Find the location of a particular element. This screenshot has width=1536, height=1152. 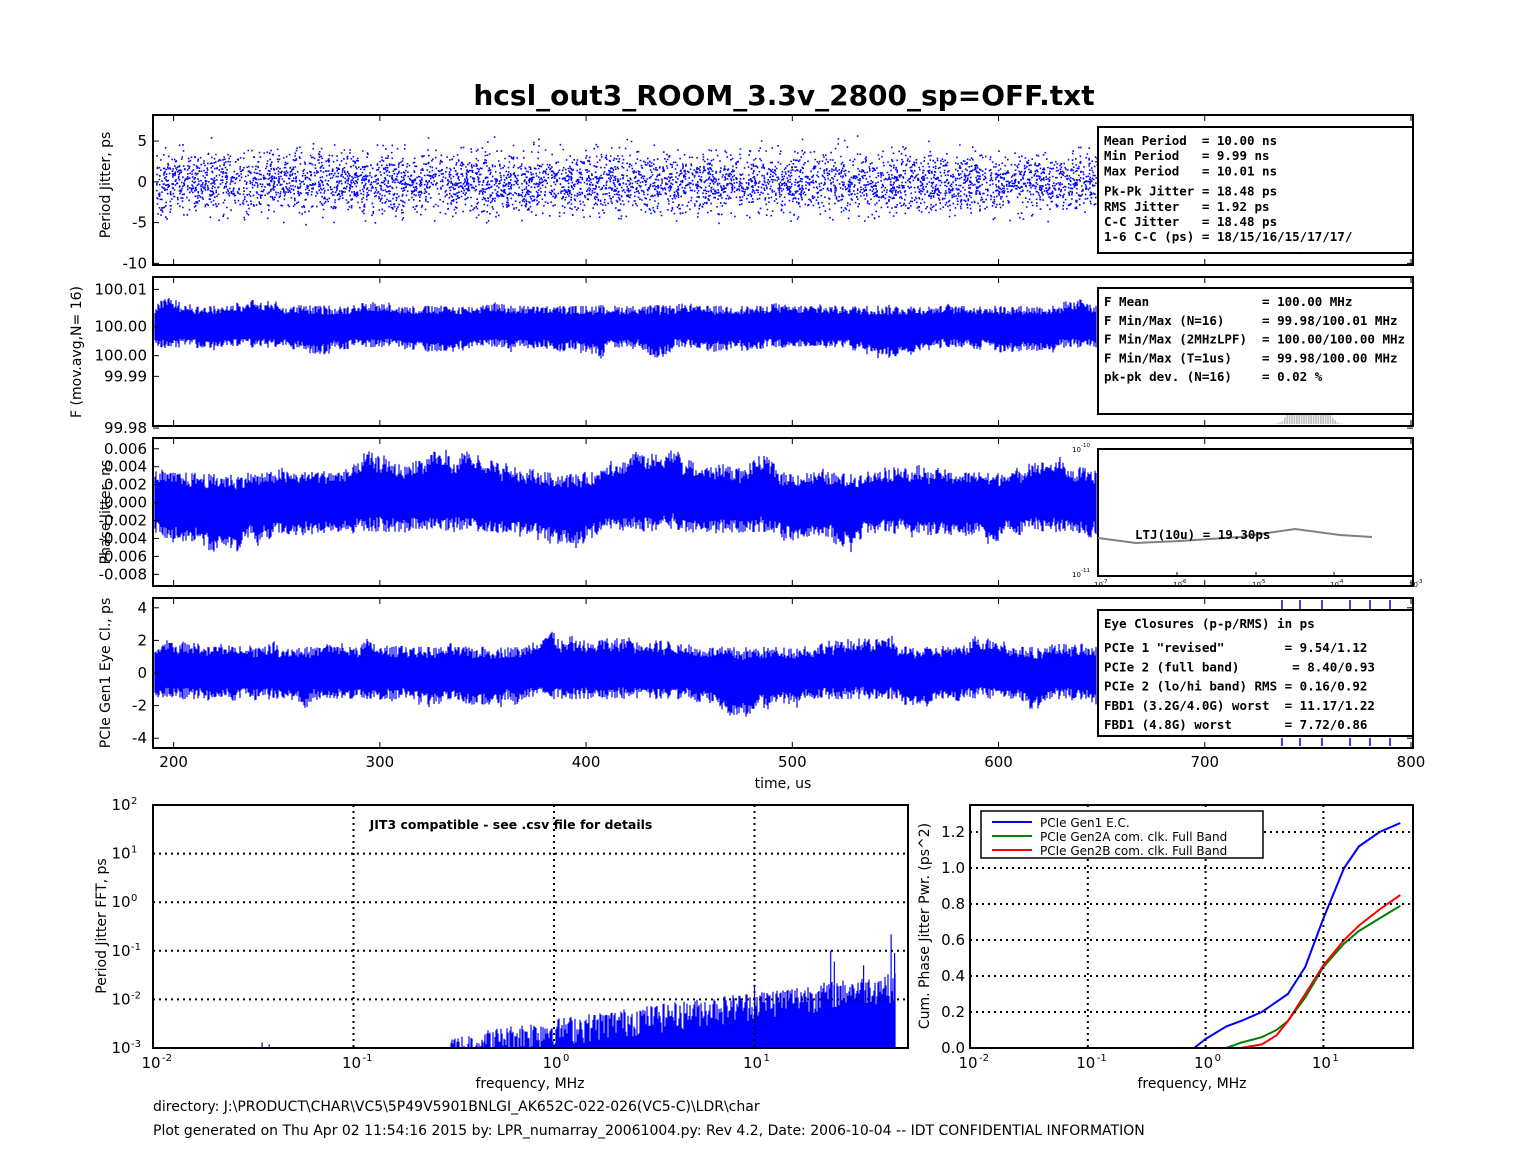

freq-info-box is located at coordinates (1255, 351).